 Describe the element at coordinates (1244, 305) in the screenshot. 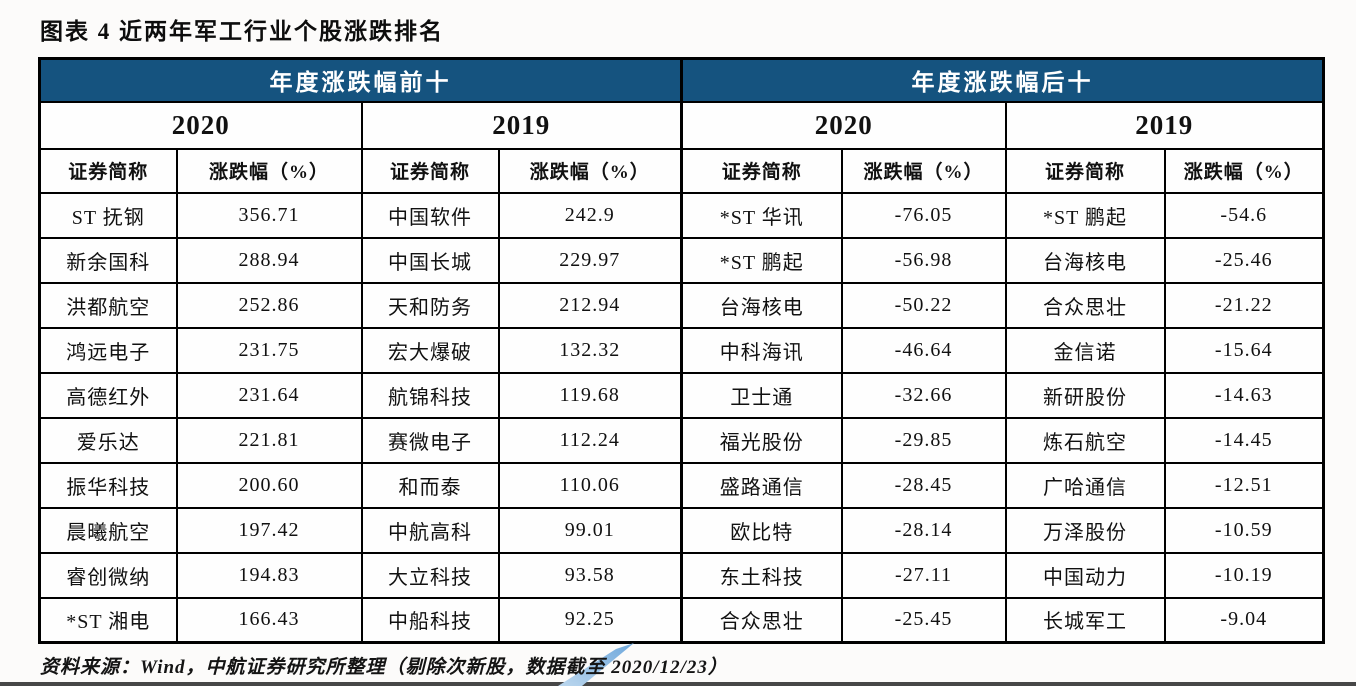

I see `change-value-cell: -21.22` at that location.